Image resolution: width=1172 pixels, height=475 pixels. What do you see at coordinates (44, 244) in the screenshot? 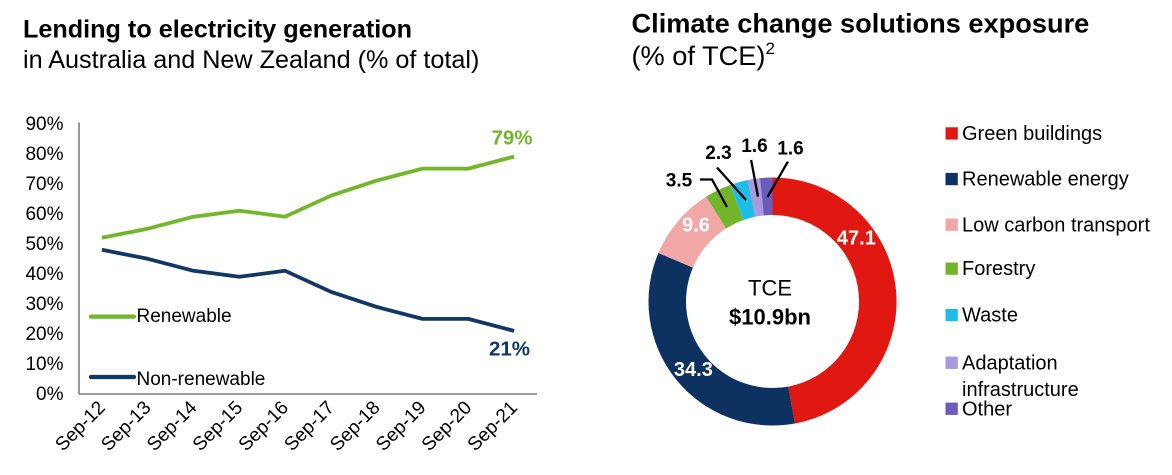
I see `svg-text: 50%` at bounding box center [44, 244].